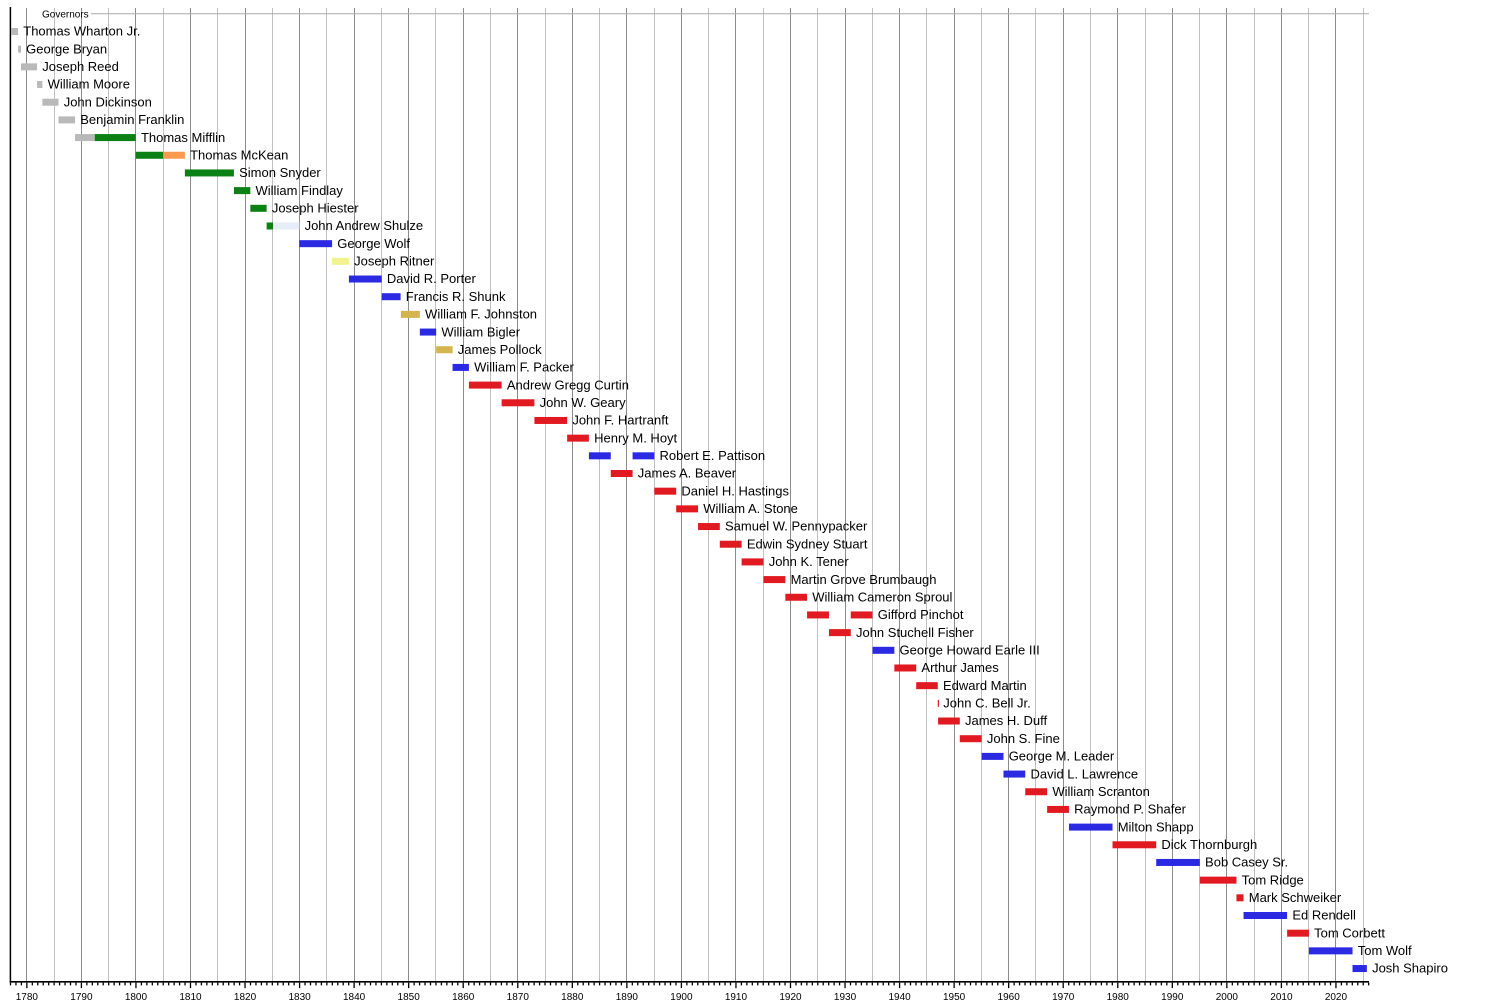  I want to click on svg-text: James A. Beaver, so click(687, 473).